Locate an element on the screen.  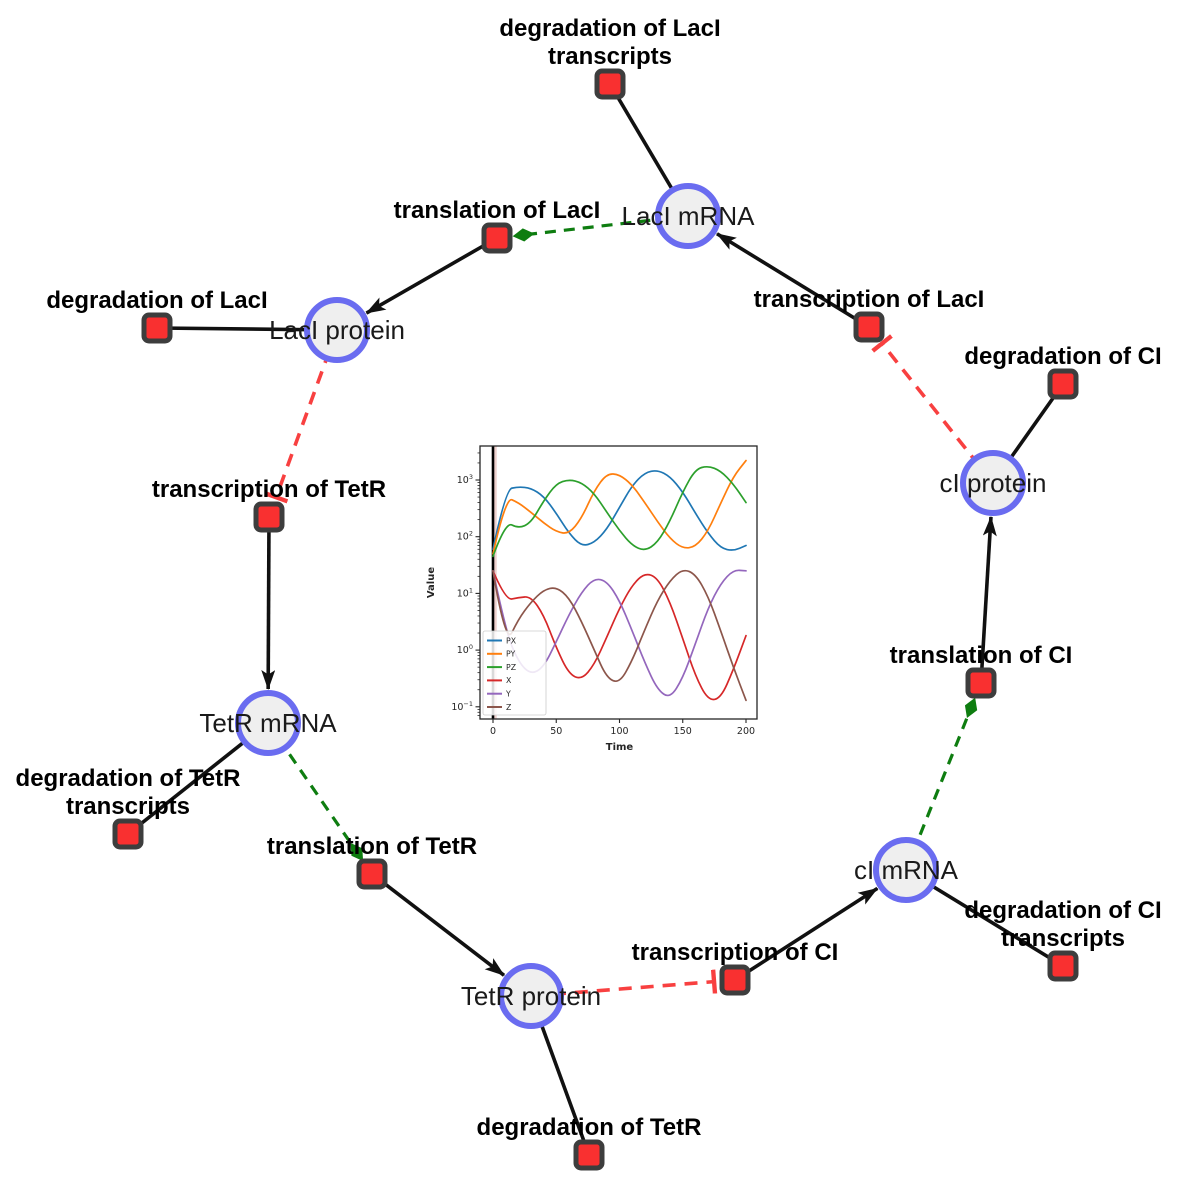
chart-x-tick-label: 0 is located at coordinates (493, 731).